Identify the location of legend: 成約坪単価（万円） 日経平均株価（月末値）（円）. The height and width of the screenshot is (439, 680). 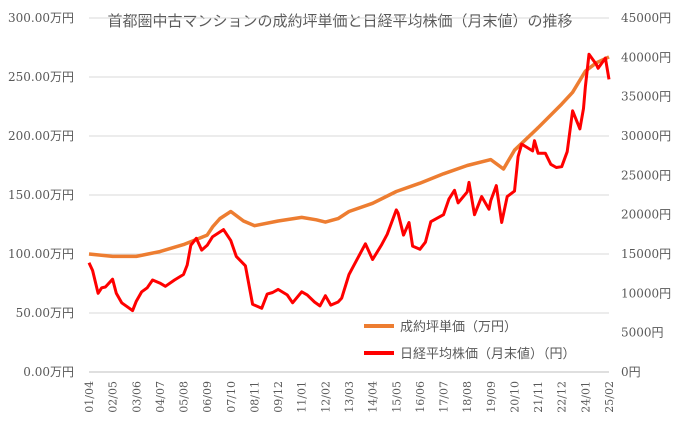
(470, 340).